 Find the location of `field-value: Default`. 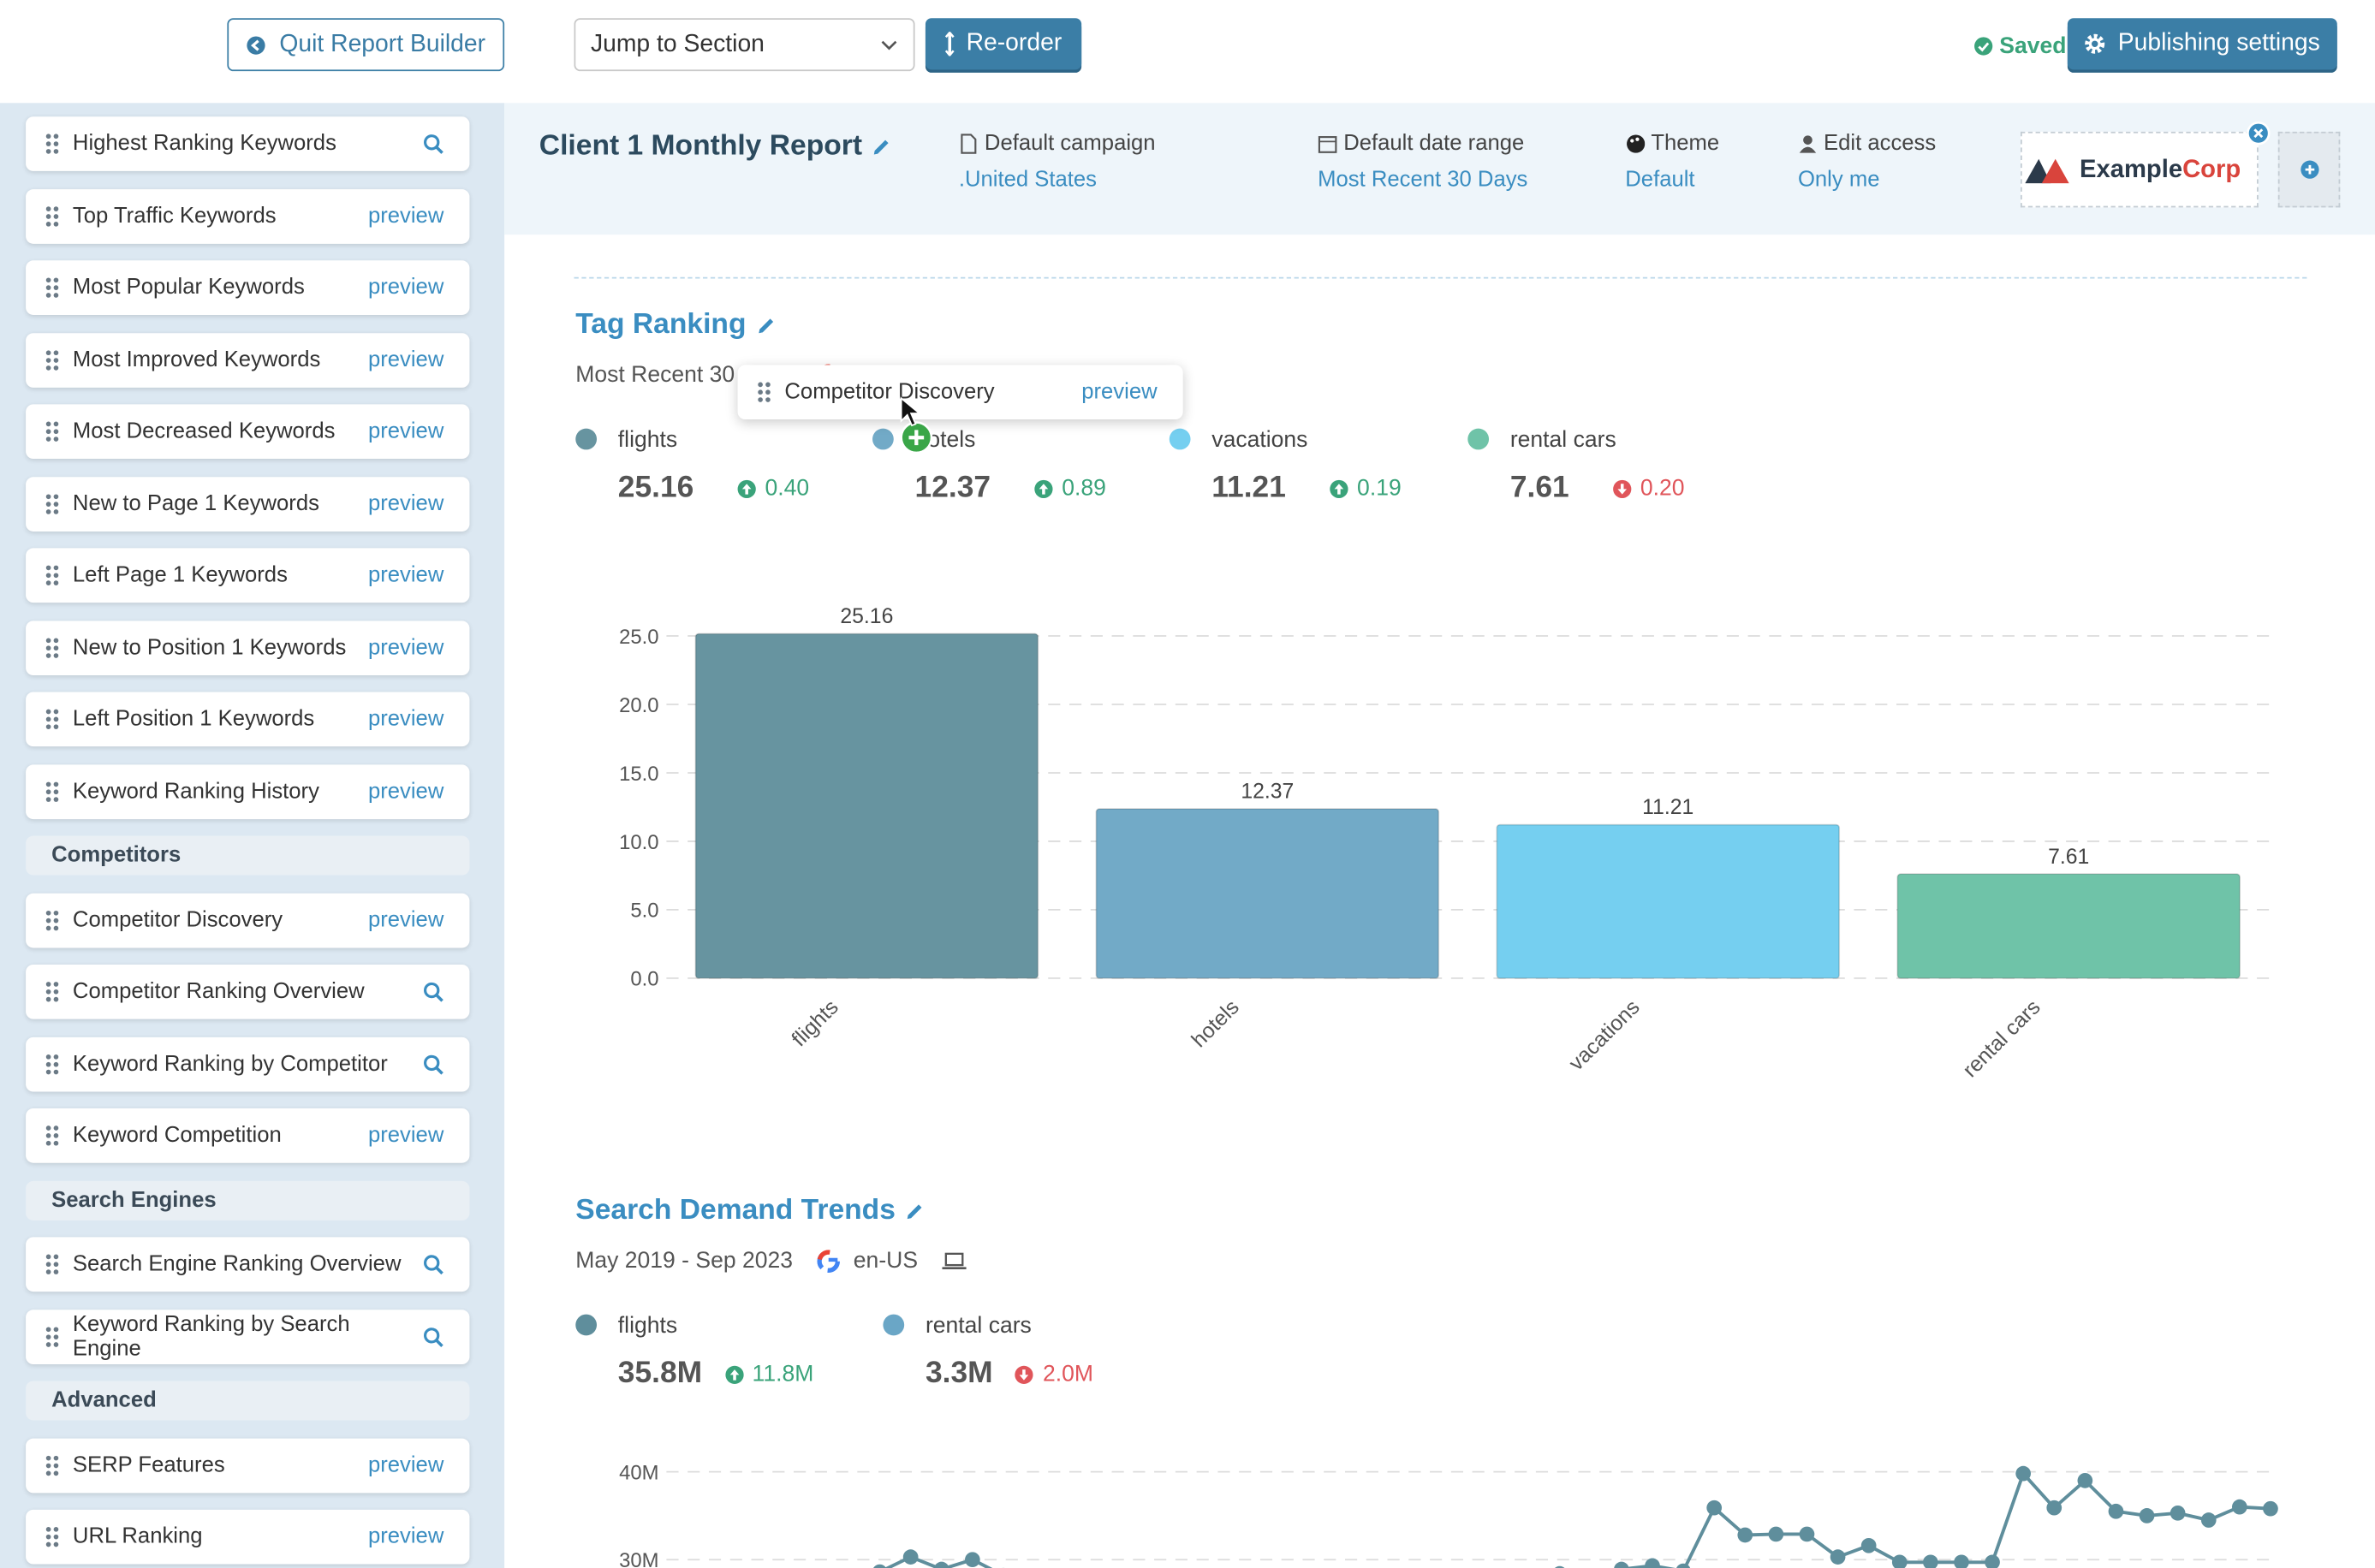

field-value: Default is located at coordinates (1660, 180).